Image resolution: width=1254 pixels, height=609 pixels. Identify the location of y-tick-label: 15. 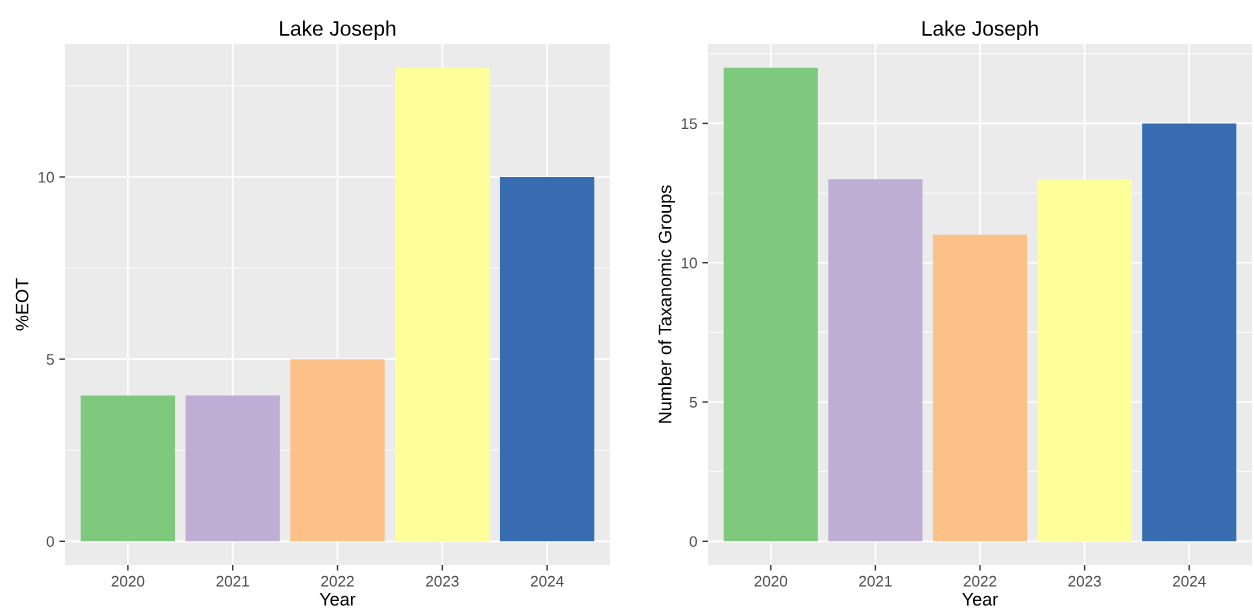
(689, 124).